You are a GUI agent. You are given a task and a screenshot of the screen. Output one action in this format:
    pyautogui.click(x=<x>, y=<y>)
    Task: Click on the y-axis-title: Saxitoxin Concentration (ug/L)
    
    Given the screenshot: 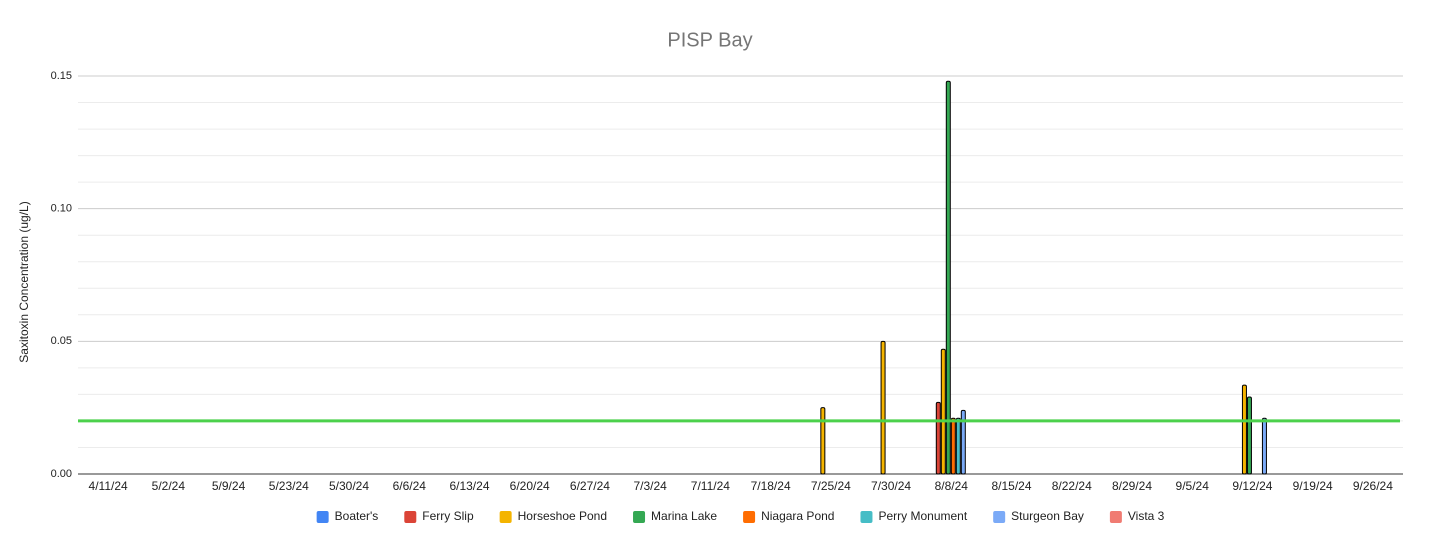 What is the action you would take?
    pyautogui.click(x=24, y=281)
    